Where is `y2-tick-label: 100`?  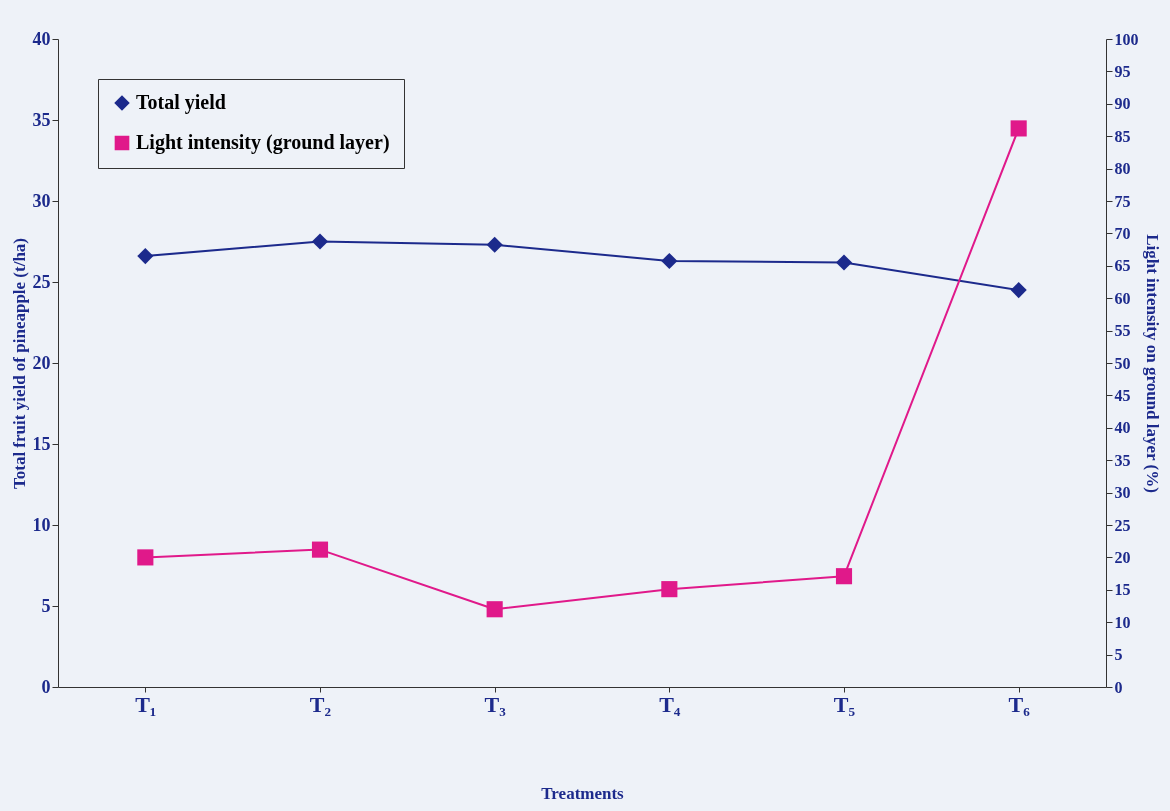 y2-tick-label: 100 is located at coordinates (1126, 39).